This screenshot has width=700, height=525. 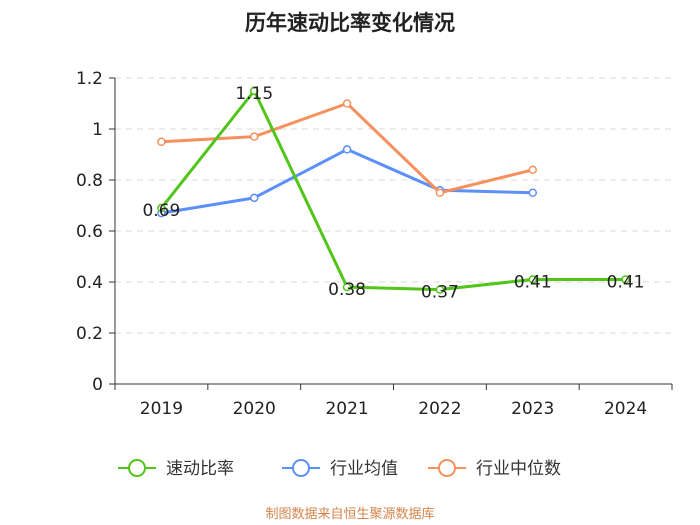 What do you see at coordinates (89, 181) in the screenshot?
I see `y-tick-label: 0.8` at bounding box center [89, 181].